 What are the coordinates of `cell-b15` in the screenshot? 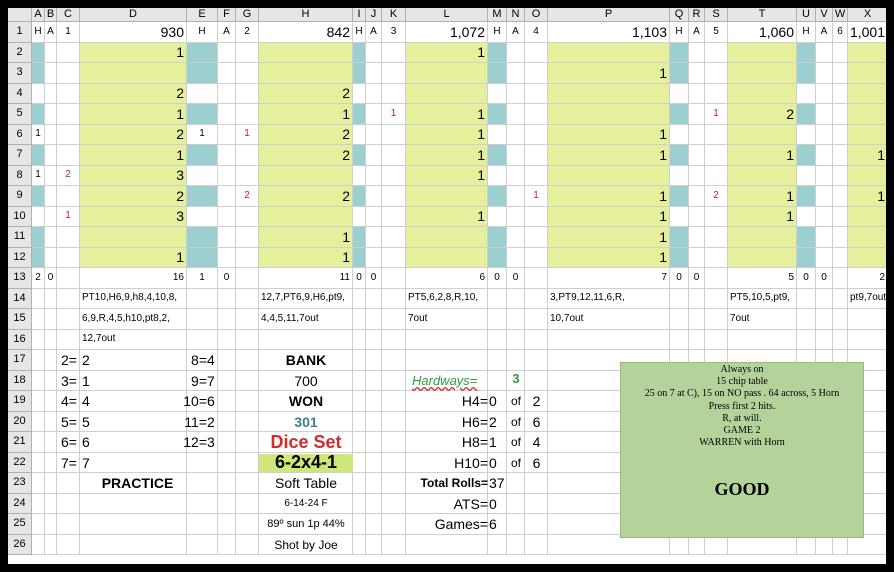 It's located at (51, 319).